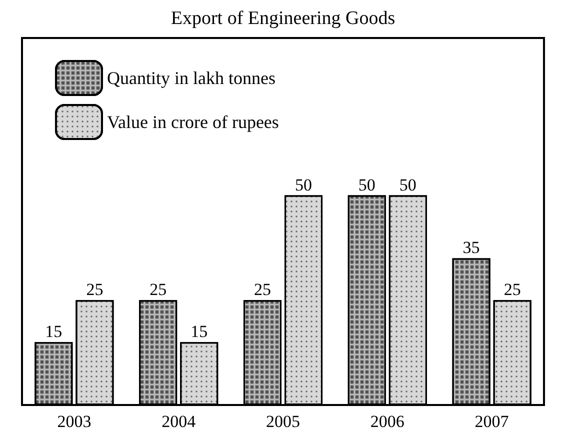 This screenshot has width=566, height=435. What do you see at coordinates (283, 421) in the screenshot?
I see `x-tick-label: 2005` at bounding box center [283, 421].